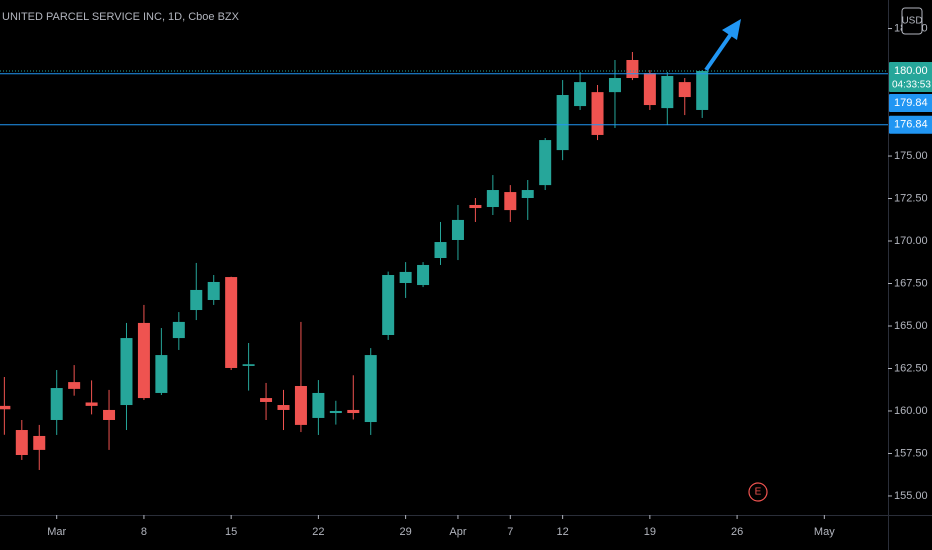  What do you see at coordinates (121, 17) in the screenshot?
I see `chart-title: UNITED PARCEL SERVICE INC, 1D, Cboe BZX` at bounding box center [121, 17].